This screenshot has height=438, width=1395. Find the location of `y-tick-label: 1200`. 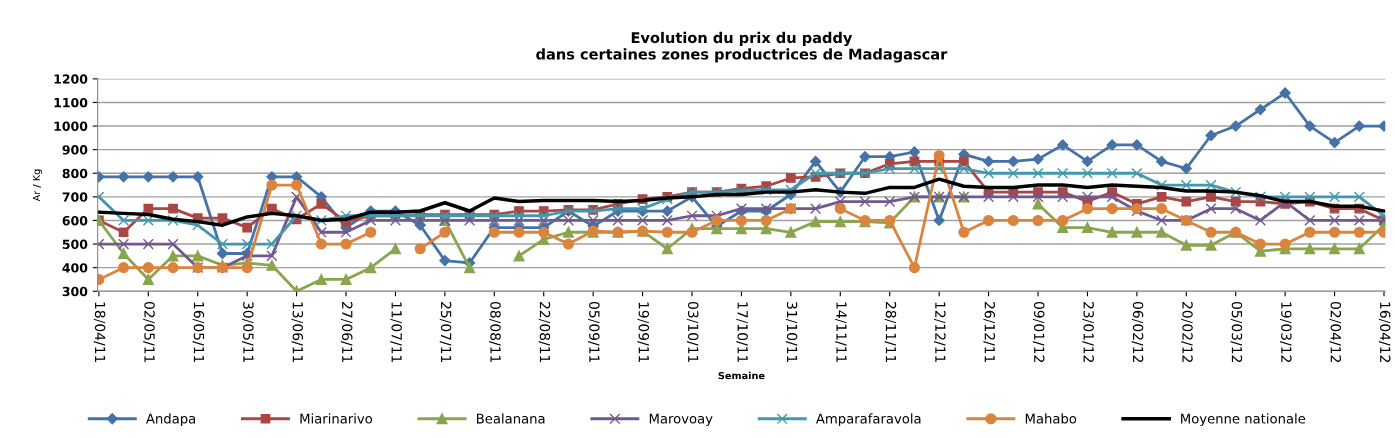

y-tick-label: 1200 is located at coordinates (71, 79).